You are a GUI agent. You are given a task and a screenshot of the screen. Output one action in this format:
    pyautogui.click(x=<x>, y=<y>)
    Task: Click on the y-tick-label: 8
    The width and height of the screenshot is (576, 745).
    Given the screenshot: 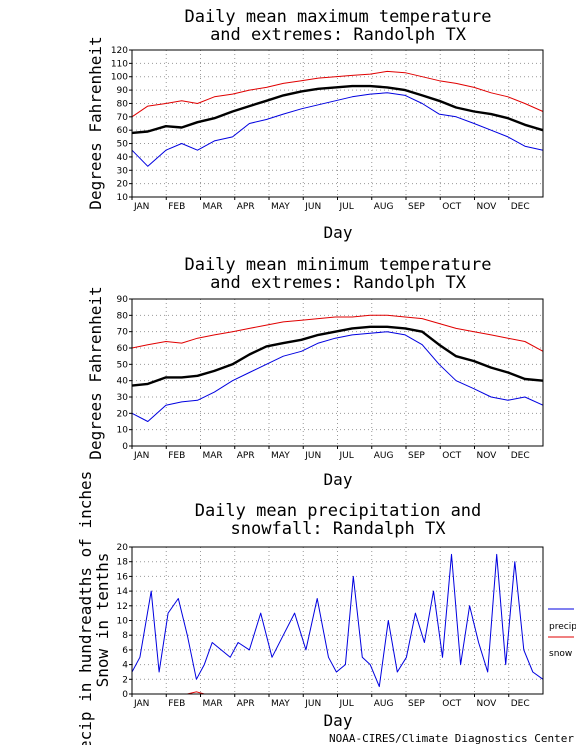 What is the action you would take?
    pyautogui.click(x=125, y=636)
    